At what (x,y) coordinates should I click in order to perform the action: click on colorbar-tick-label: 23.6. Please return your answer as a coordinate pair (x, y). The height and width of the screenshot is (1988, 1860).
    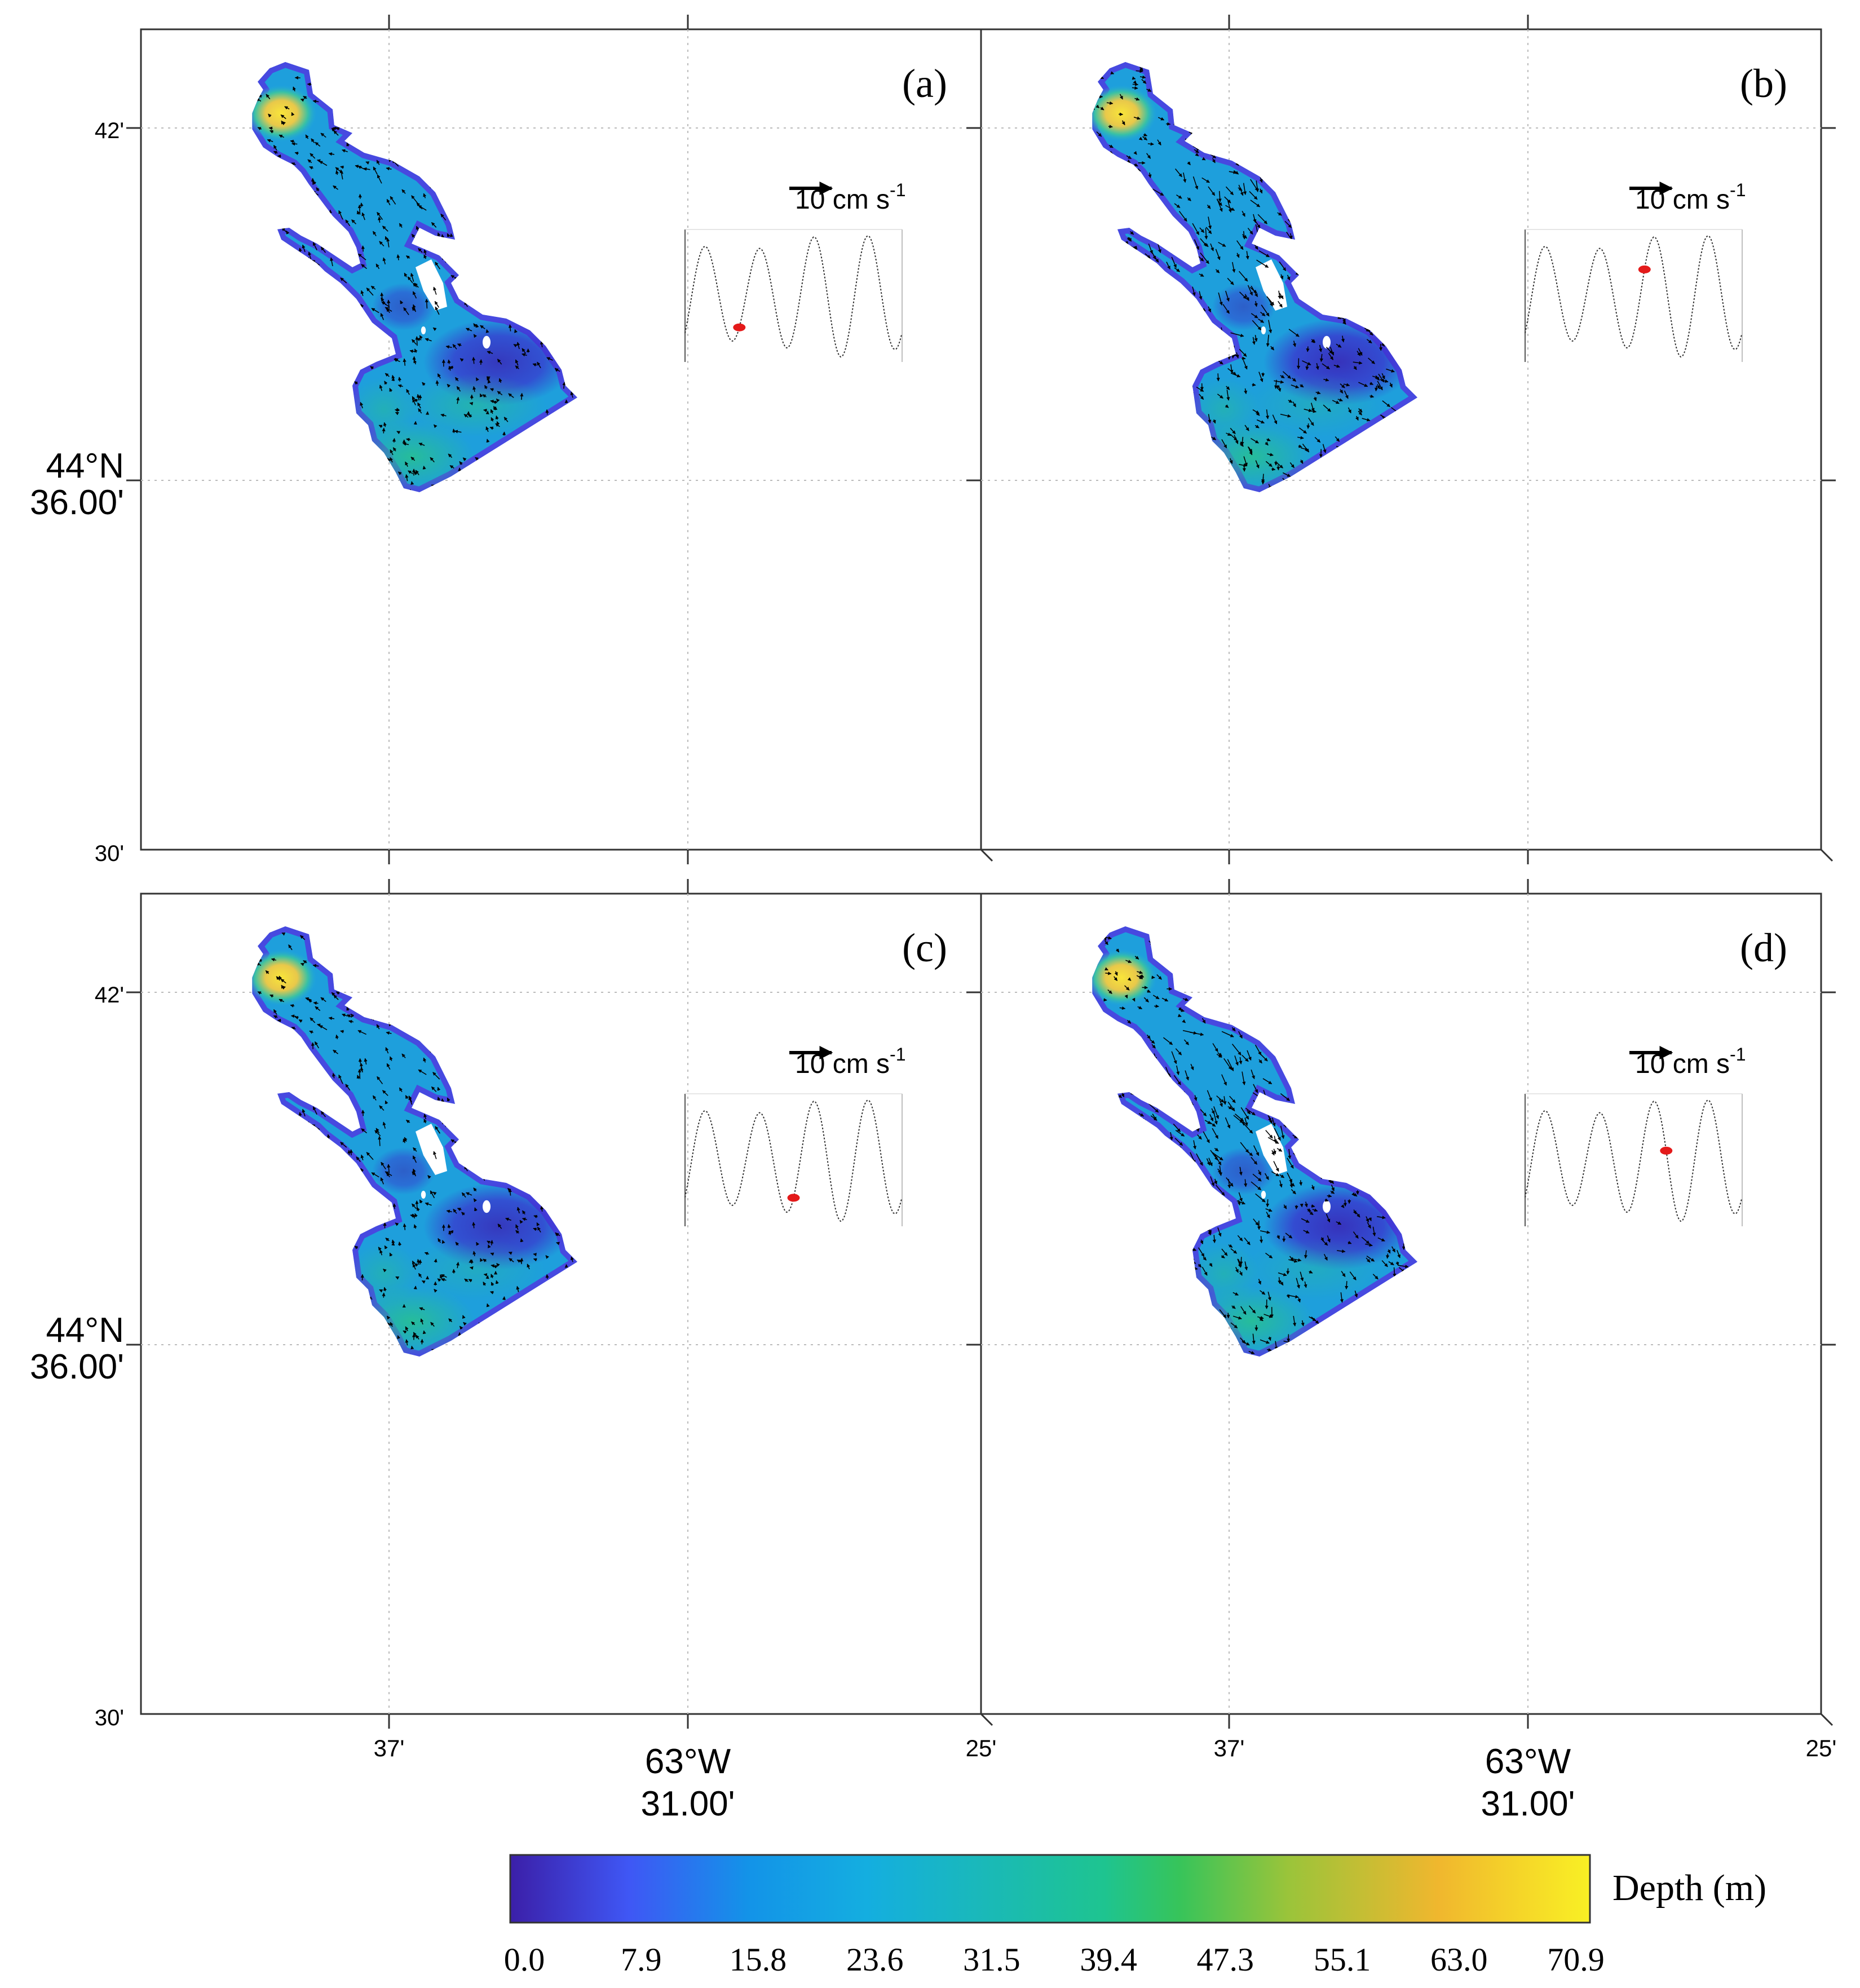
    Looking at the image, I should click on (875, 1959).